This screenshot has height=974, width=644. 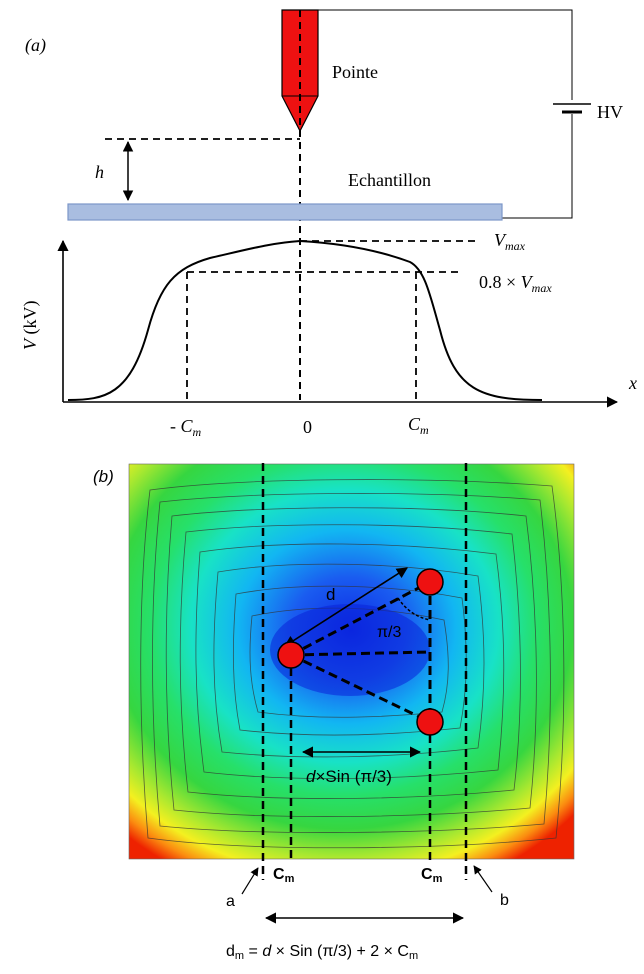 I want to click on pointer-a-arrow, so click(x=250, y=881).